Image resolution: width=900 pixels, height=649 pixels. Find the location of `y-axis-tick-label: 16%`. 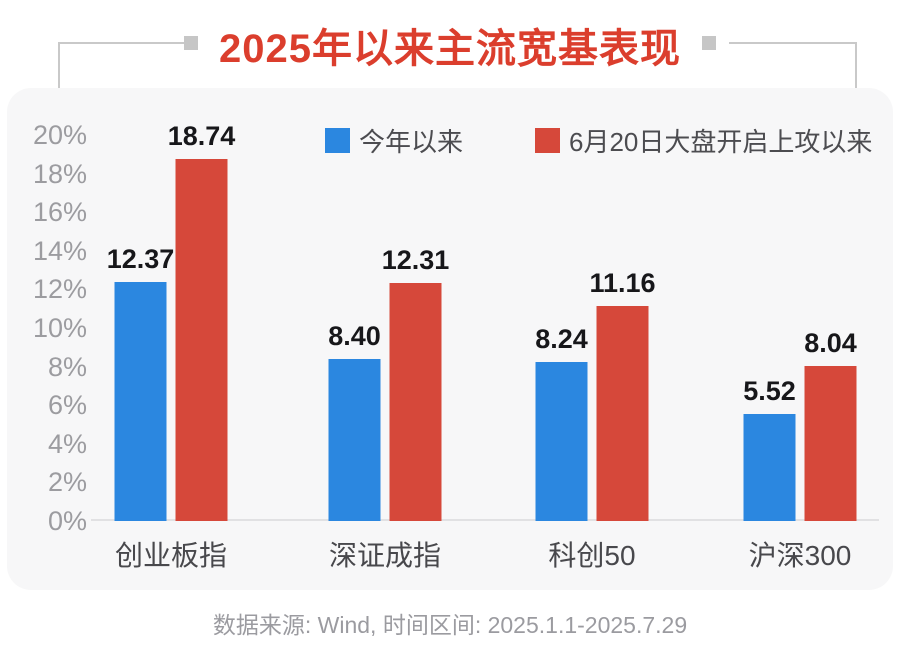

y-axis-tick-label: 16% is located at coordinates (59, 212).